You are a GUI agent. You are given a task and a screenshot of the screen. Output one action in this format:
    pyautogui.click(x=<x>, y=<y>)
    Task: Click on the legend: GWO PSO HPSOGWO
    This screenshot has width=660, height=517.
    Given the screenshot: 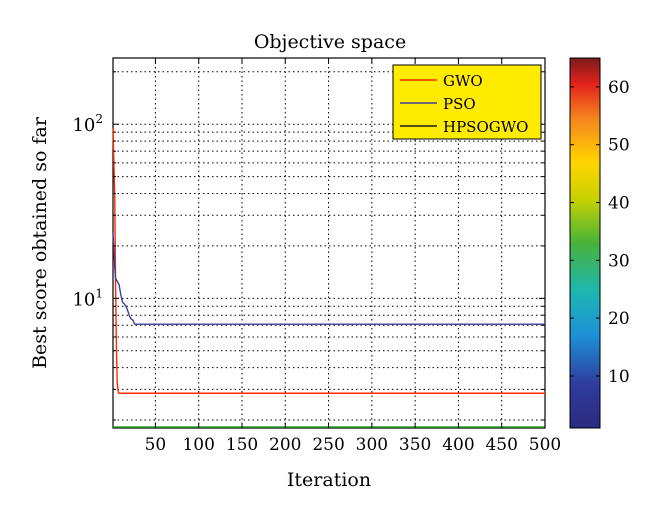 What is the action you would take?
    pyautogui.click(x=467, y=102)
    